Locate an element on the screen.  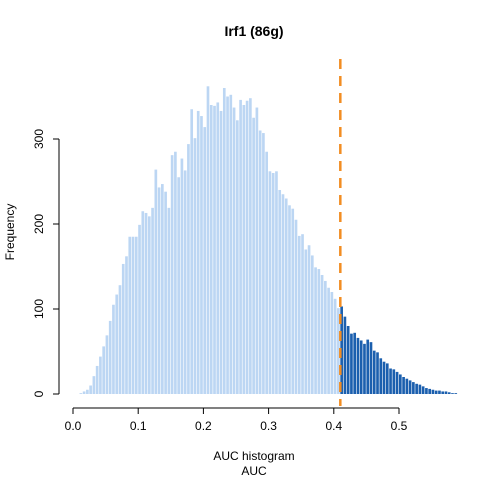
y-axis: 0 100 200 300 is located at coordinates (46, 263).